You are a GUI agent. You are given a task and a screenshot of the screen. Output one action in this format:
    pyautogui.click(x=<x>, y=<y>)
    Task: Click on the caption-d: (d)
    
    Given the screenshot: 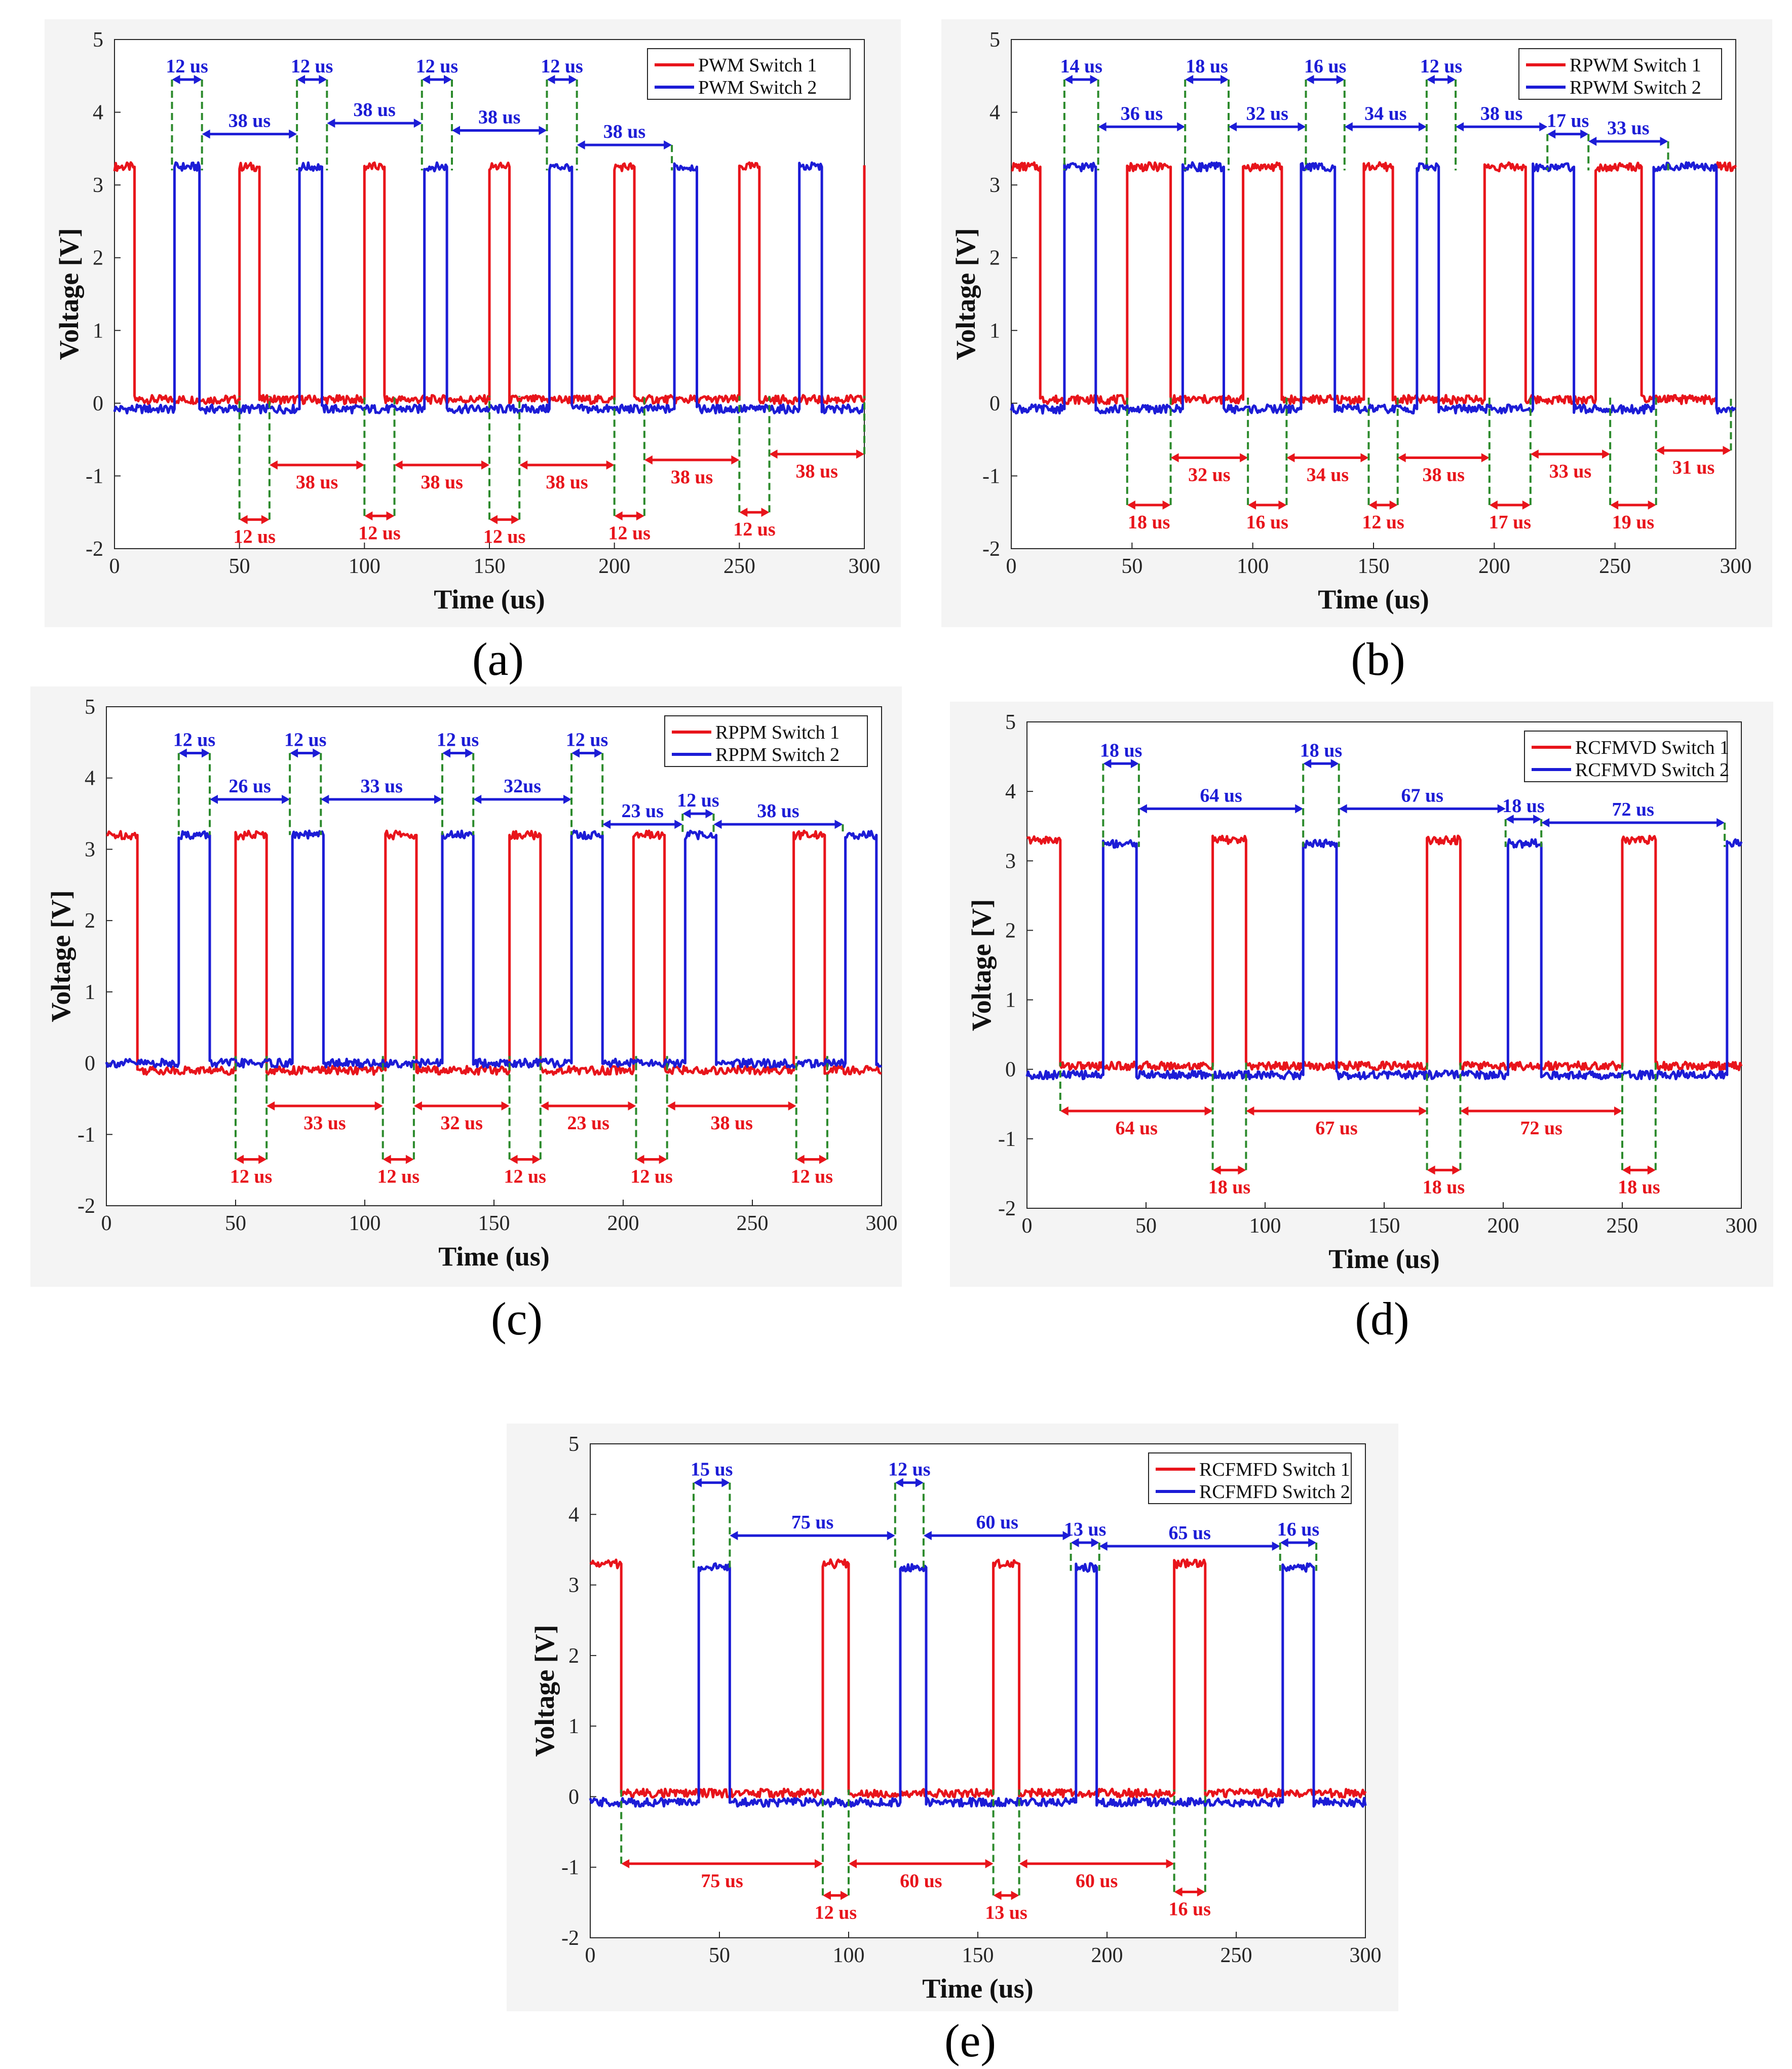 What is the action you would take?
    pyautogui.click(x=1382, y=1319)
    